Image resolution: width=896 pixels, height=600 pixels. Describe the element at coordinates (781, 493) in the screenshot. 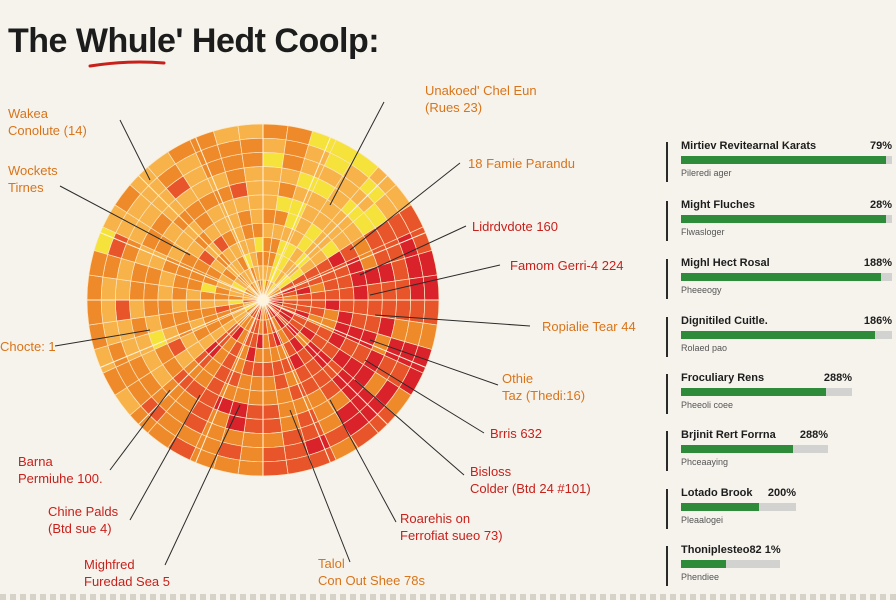

I see `bar-value-label: 200%` at that location.